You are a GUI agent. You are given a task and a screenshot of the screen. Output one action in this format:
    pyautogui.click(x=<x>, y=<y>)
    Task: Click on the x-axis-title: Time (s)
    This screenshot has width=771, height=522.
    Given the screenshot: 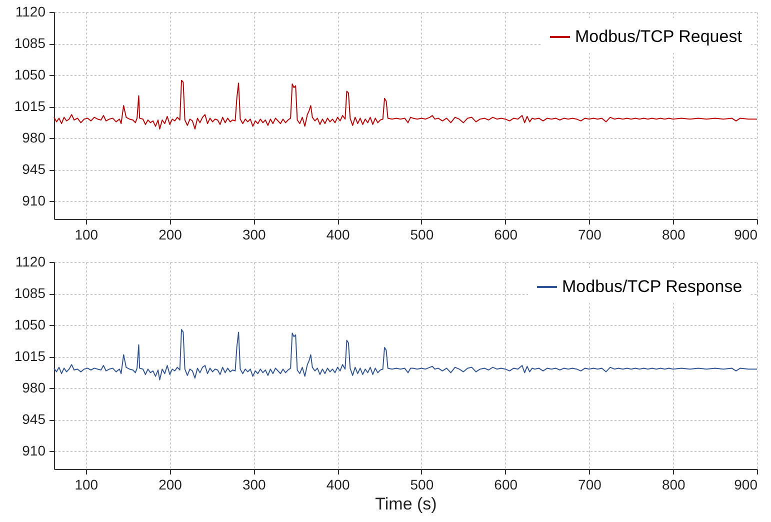 What is the action you would take?
    pyautogui.click(x=406, y=504)
    